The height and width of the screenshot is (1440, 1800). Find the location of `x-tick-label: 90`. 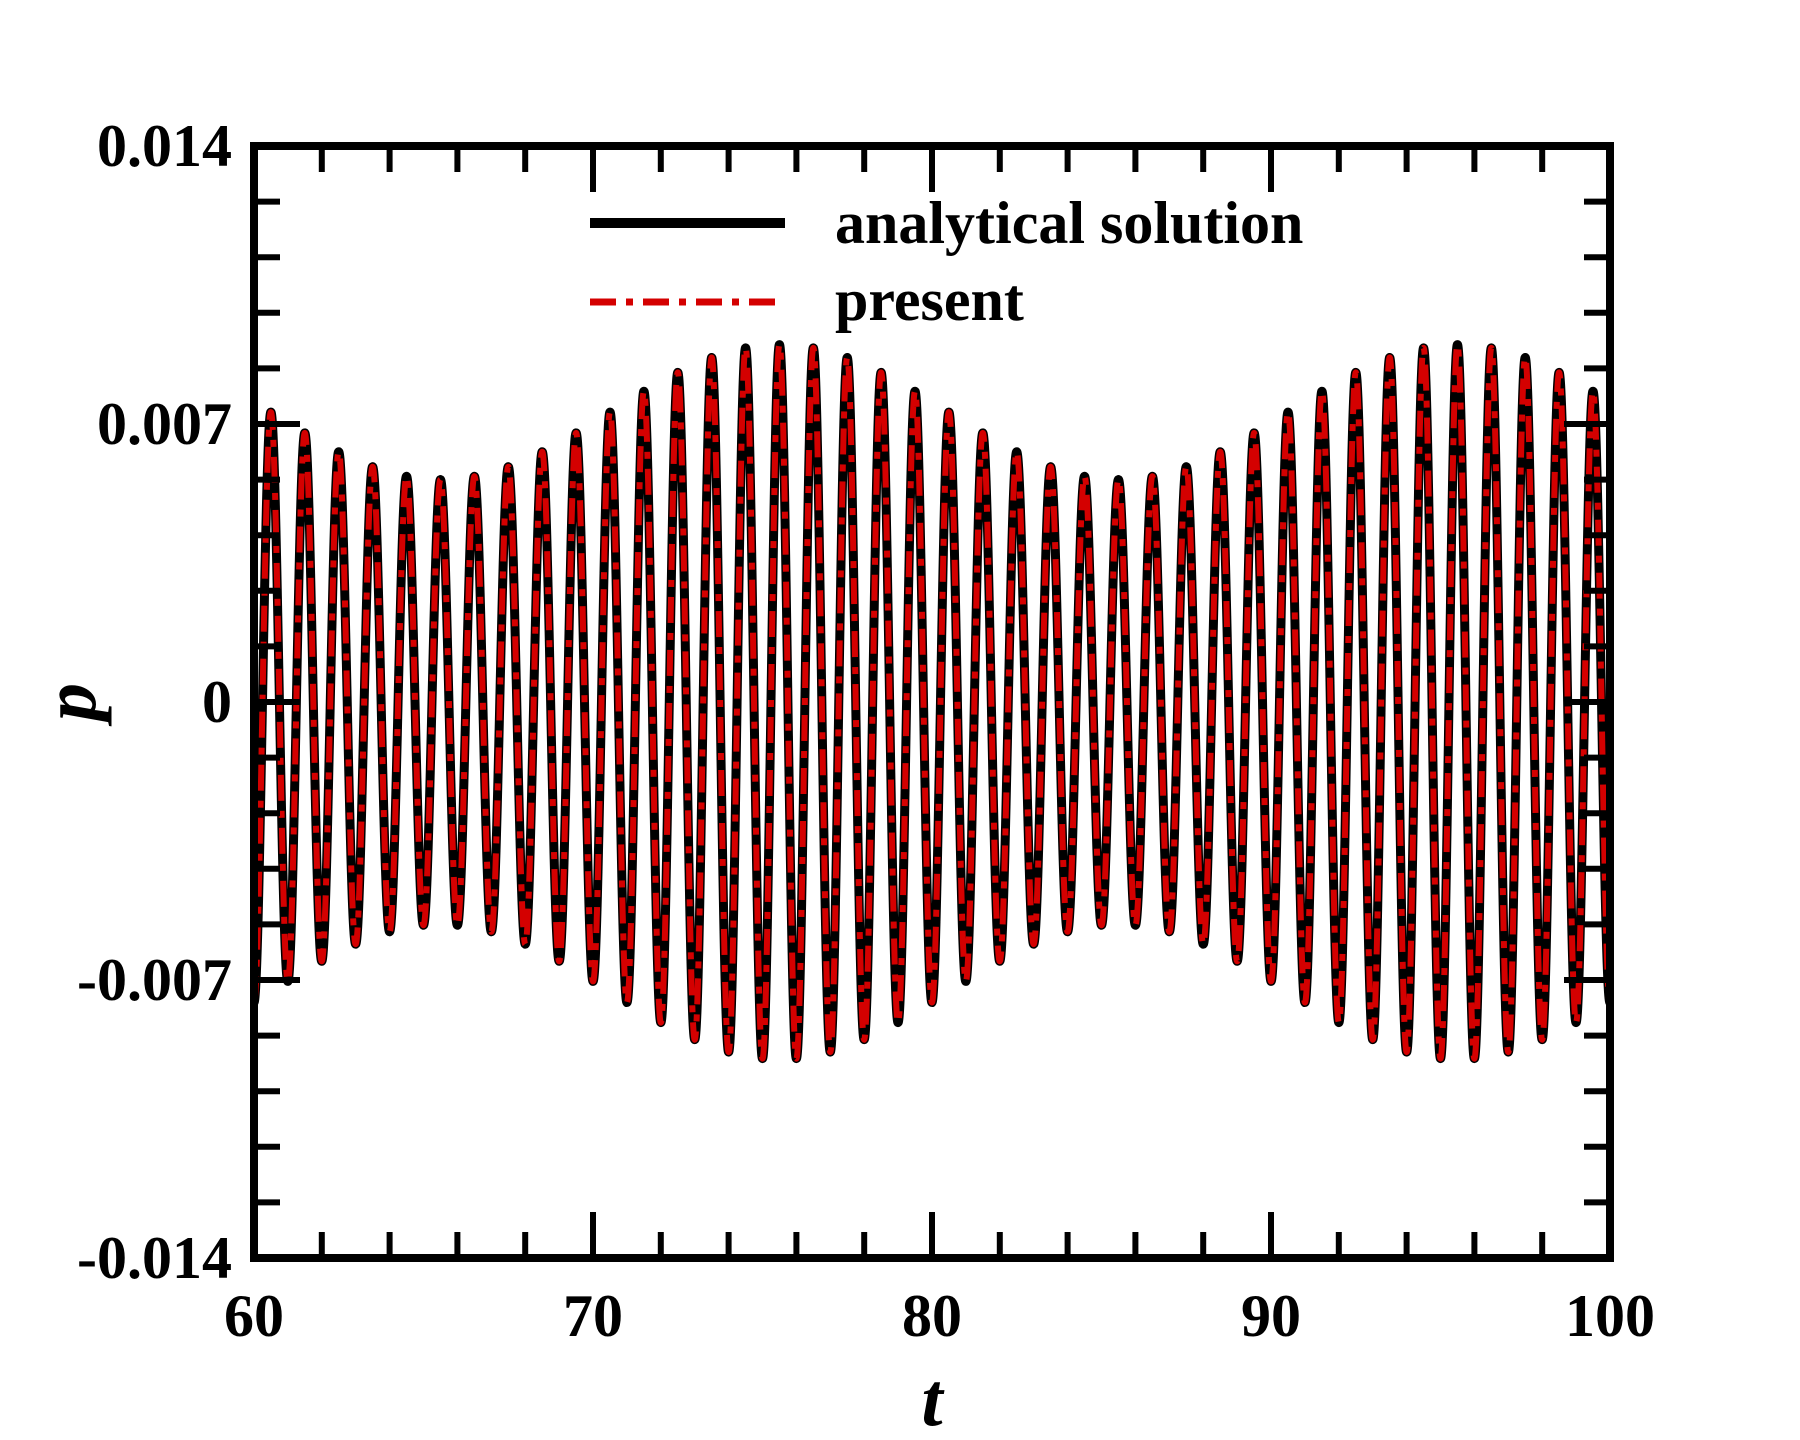

x-tick-label: 90 is located at coordinates (1271, 1316).